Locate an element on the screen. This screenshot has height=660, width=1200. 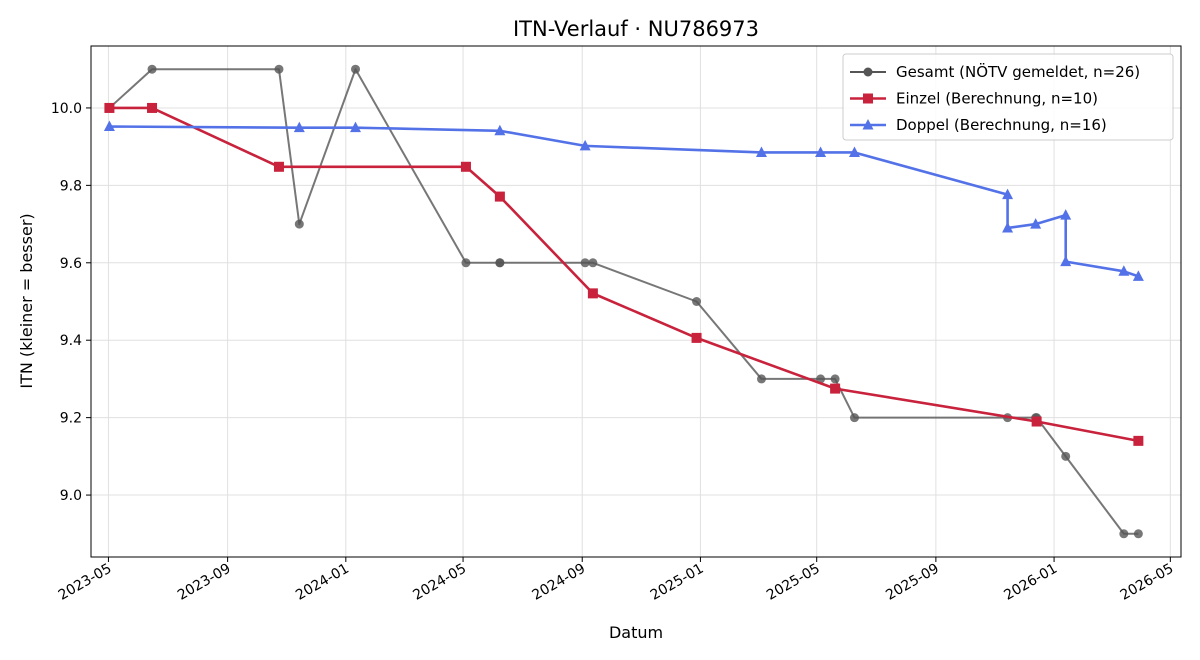
x-axis-title: Datum is located at coordinates (636, 632).